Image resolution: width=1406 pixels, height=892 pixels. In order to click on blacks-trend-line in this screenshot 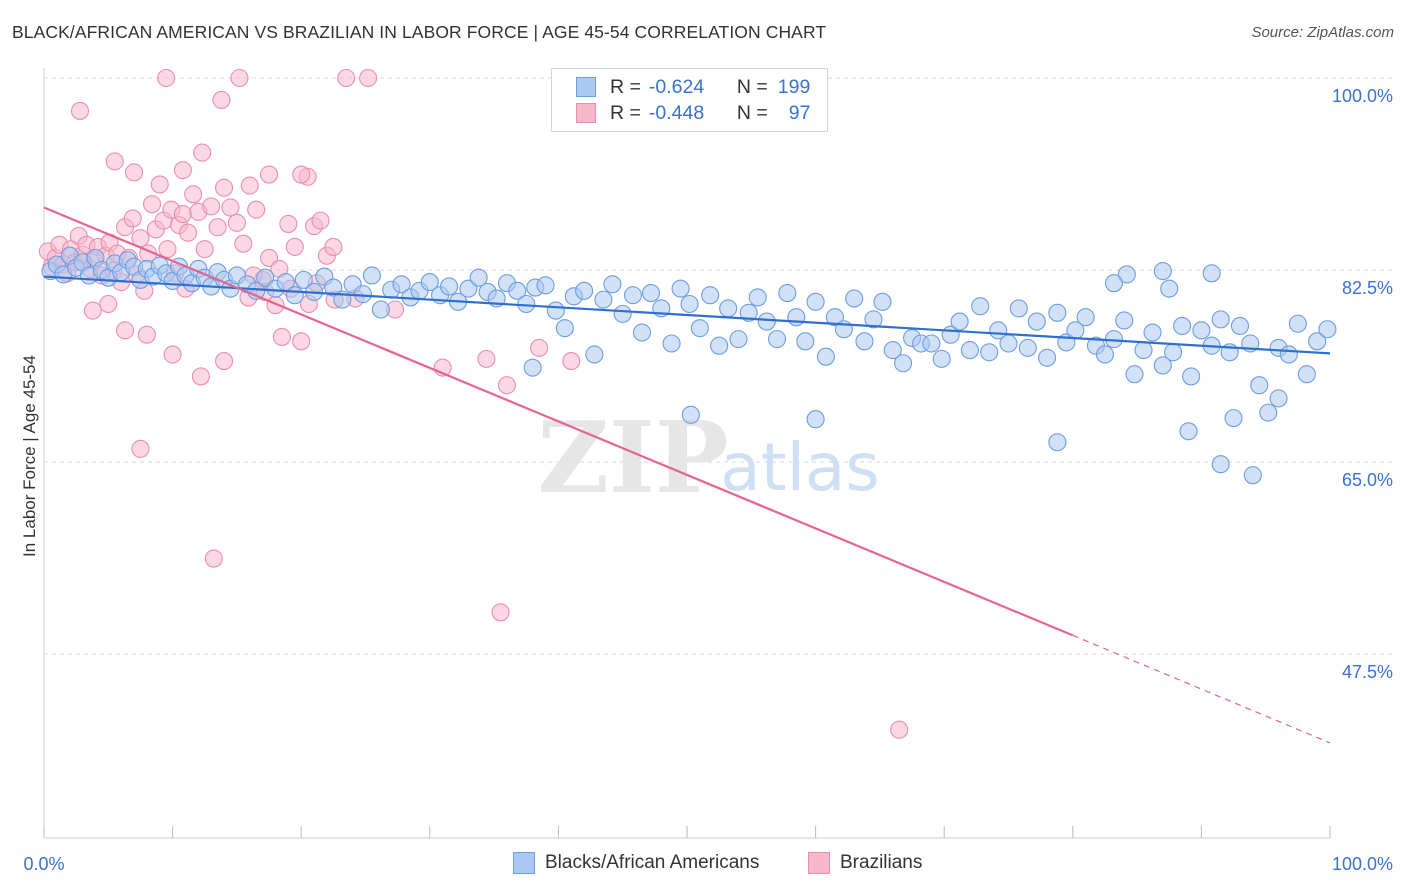, I will do `click(687, 315)`.